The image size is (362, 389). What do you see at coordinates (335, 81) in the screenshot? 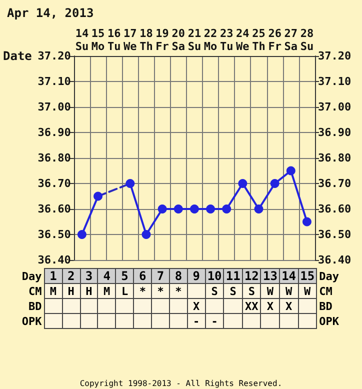
I see `y2-tick-label: 37.10` at bounding box center [335, 81].